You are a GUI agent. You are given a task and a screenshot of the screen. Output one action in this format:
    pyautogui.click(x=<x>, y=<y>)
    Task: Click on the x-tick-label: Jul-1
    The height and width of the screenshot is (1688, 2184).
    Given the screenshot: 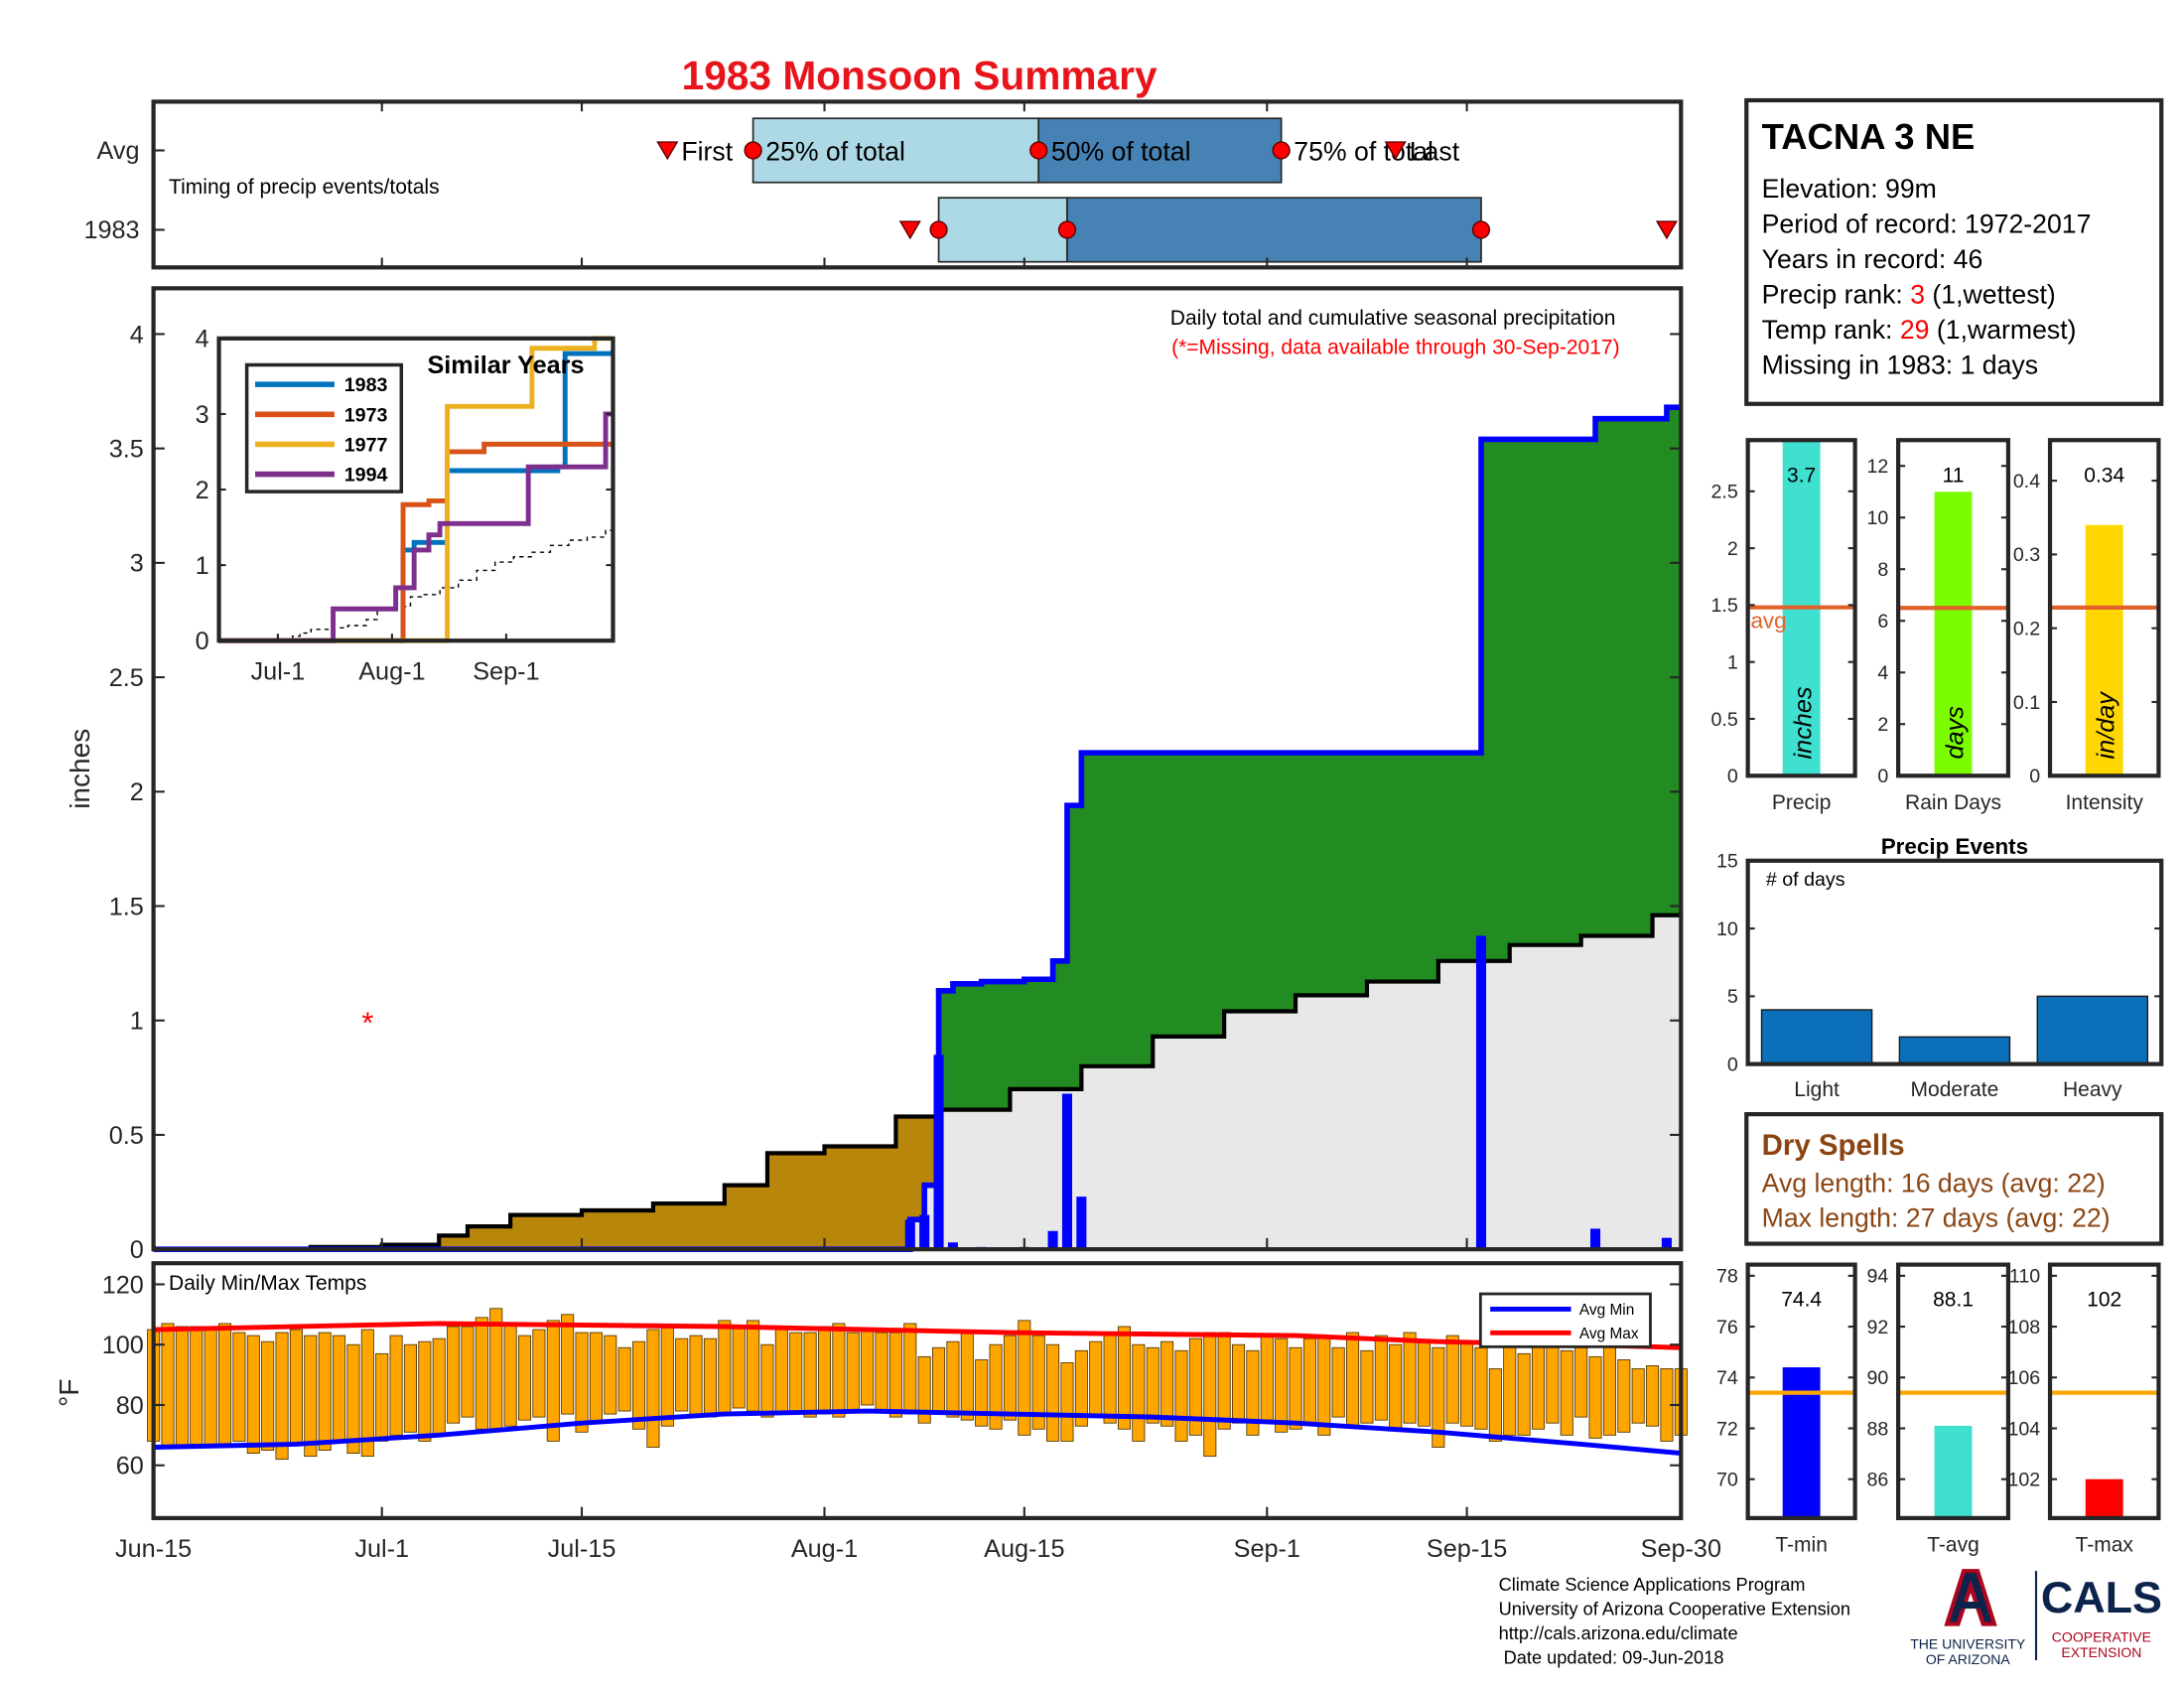 What is the action you would take?
    pyautogui.click(x=278, y=671)
    